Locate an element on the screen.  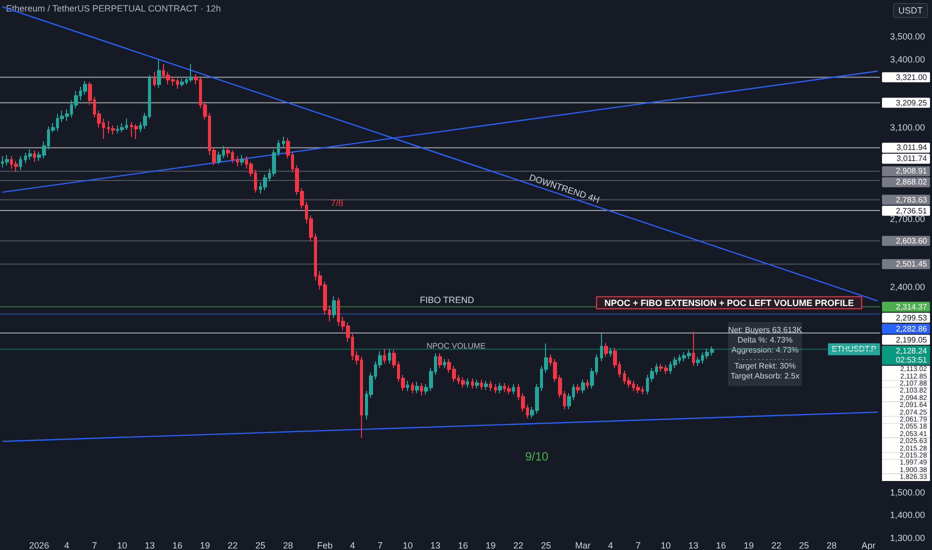
chart-title: Ethereum / TetherUS PERPETUAL CONTRACT · 12h is located at coordinates (113, 9).